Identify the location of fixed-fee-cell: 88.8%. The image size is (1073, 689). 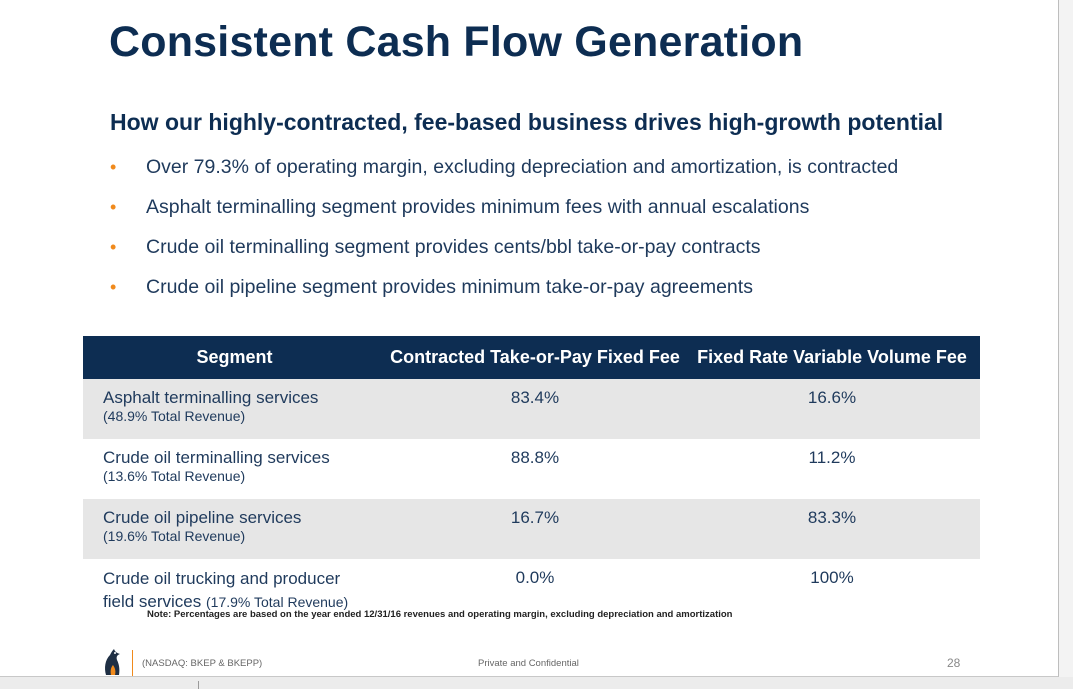
(535, 457).